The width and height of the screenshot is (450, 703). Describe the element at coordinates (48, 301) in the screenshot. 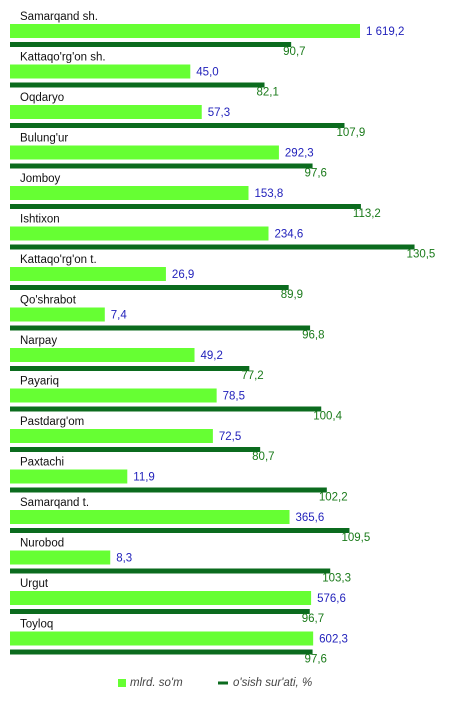

I see `category-label: Qo'shrabot` at that location.